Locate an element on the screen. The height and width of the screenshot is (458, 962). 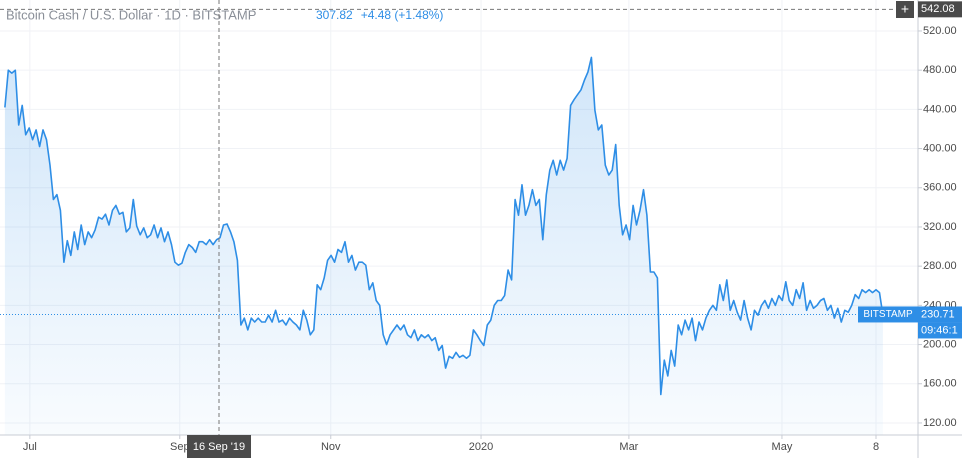
x-tick-label: Mar is located at coordinates (628, 447).